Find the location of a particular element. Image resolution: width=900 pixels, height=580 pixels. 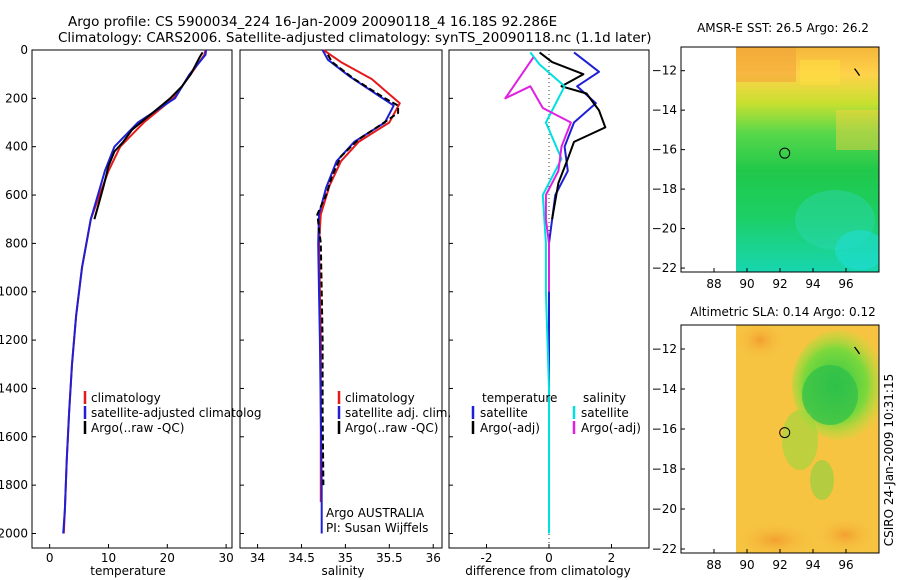

legend-label-satellite: satellite adj. clim. is located at coordinates (398, 413).